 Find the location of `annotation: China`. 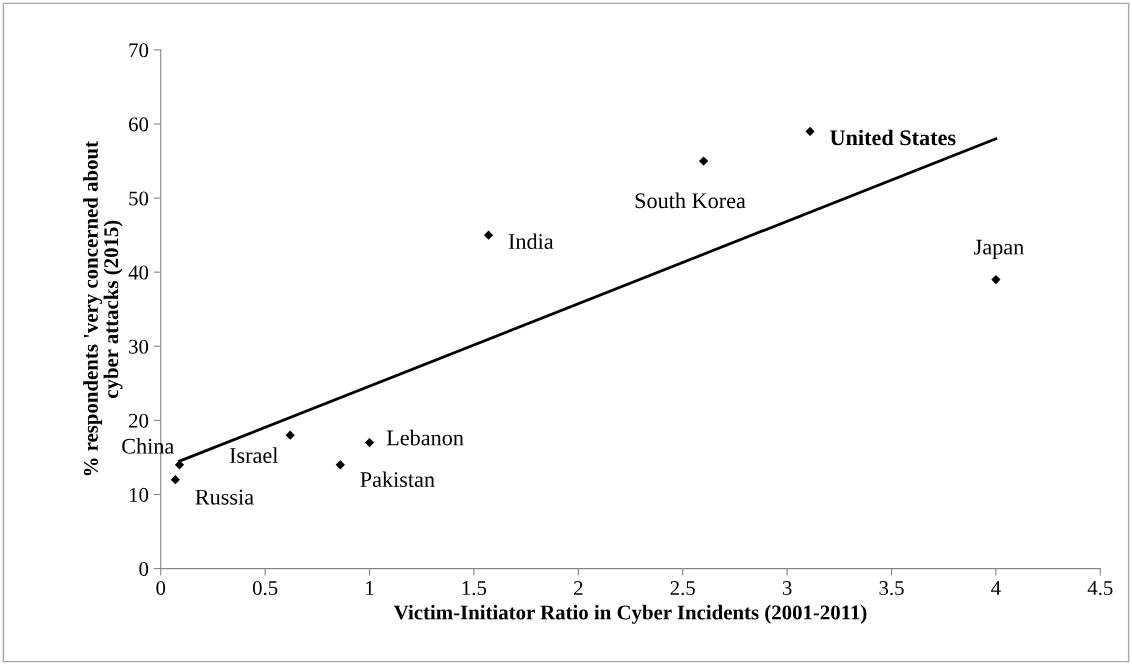

annotation: China is located at coordinates (148, 446).